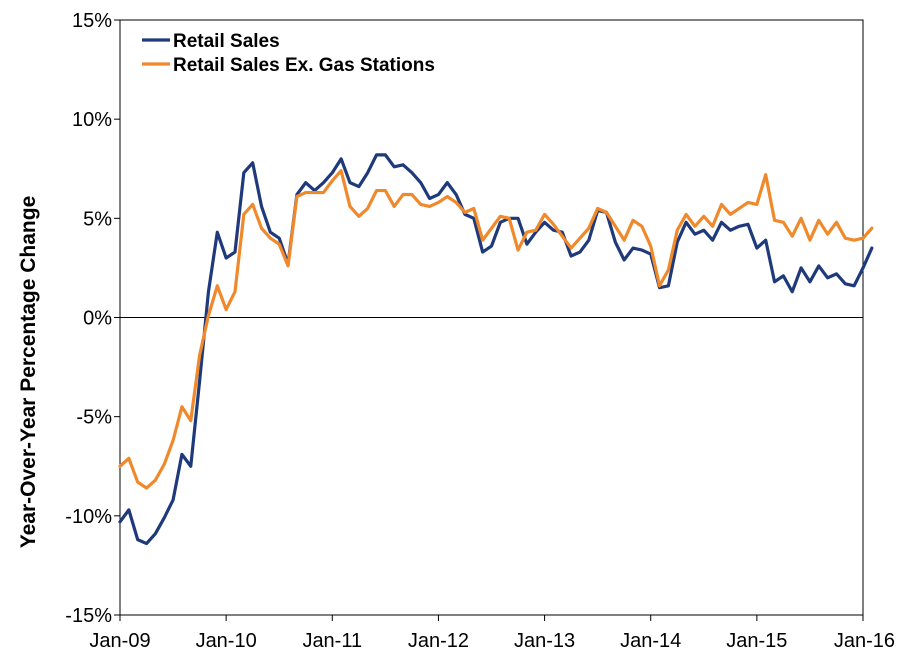 The width and height of the screenshot is (910, 661). What do you see at coordinates (28, 372) in the screenshot?
I see `y-axis-title: Year-Over-Year Percentage Change` at bounding box center [28, 372].